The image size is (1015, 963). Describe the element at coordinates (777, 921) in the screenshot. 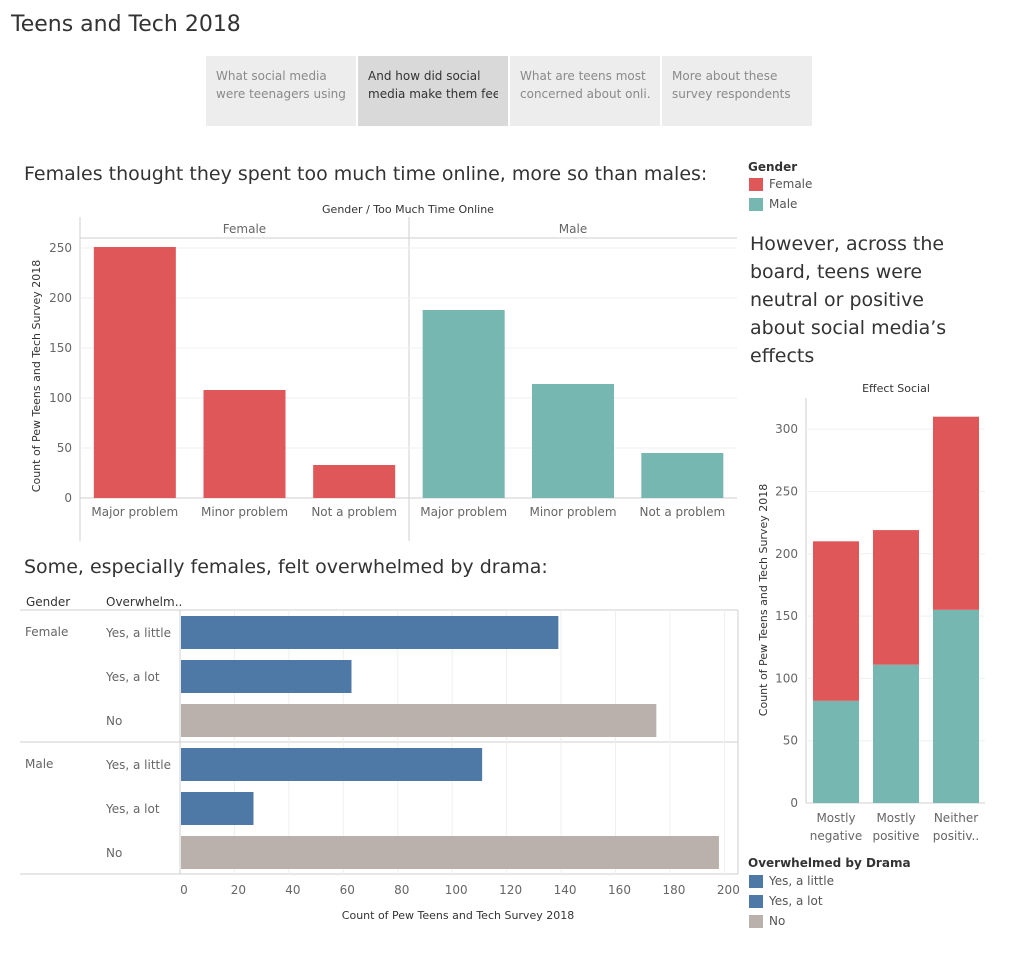

I see `legend-label-no: No` at that location.